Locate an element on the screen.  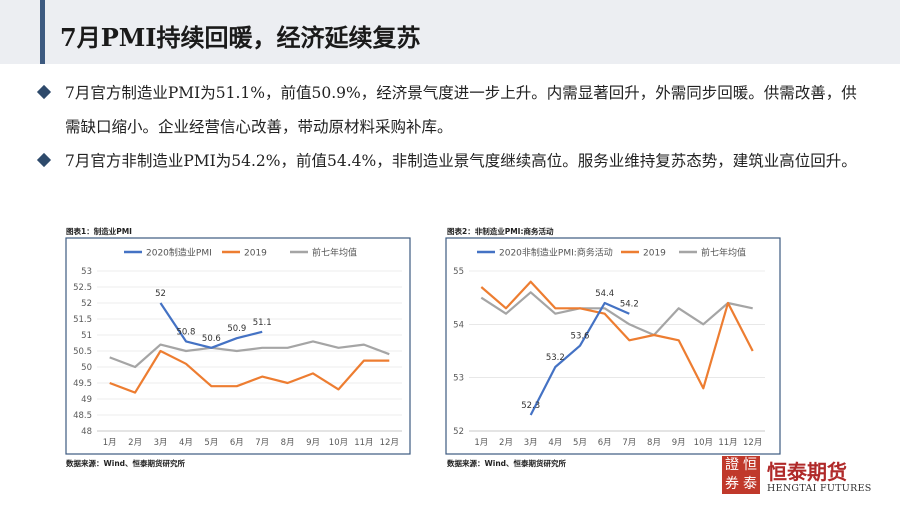
page-title: 7月PMI持续回暖，经济延续复苏 is located at coordinates (240, 37).